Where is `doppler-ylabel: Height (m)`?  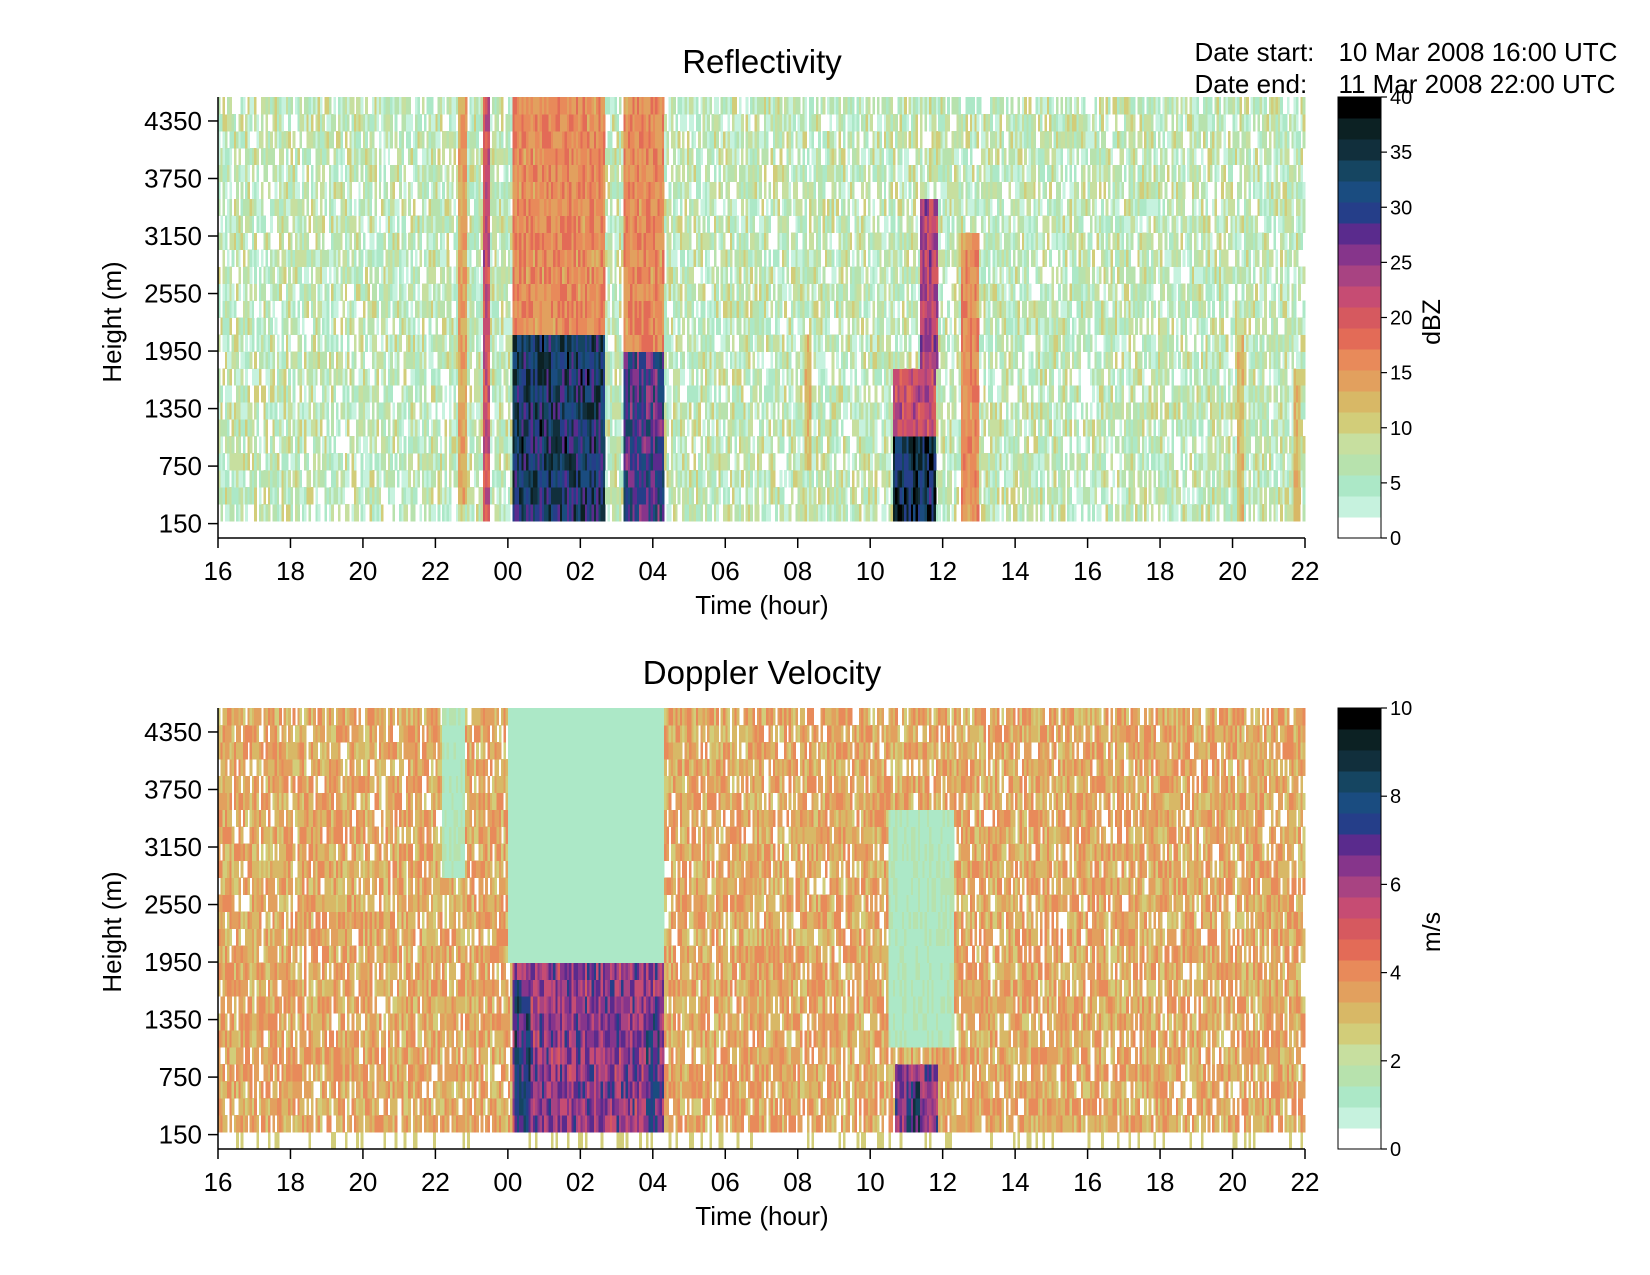
doppler-ylabel: Height (m) is located at coordinates (112, 931).